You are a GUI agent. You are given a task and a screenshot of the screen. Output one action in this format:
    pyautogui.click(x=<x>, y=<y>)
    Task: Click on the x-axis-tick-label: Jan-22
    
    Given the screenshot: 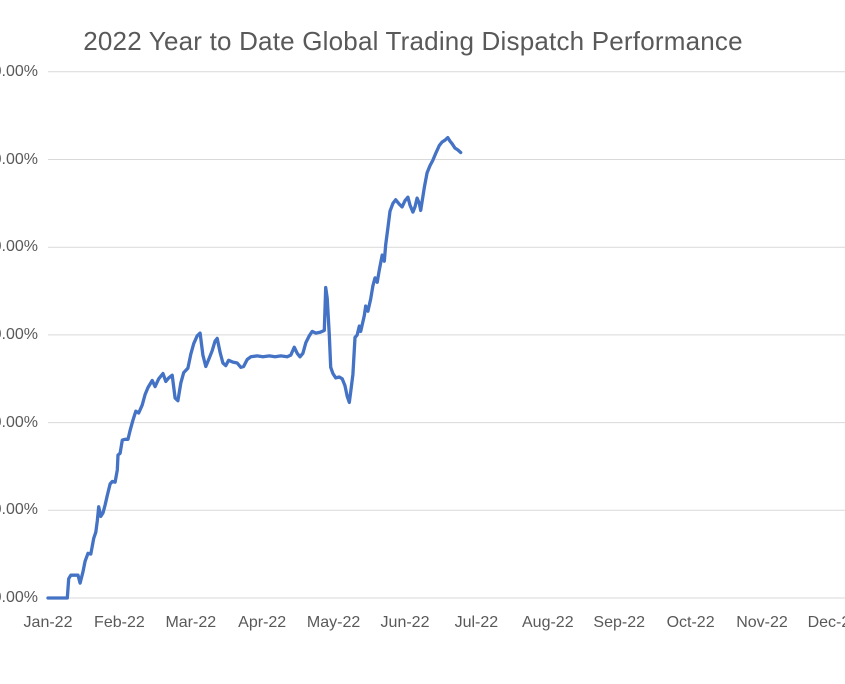 What is the action you would take?
    pyautogui.click(x=48, y=622)
    